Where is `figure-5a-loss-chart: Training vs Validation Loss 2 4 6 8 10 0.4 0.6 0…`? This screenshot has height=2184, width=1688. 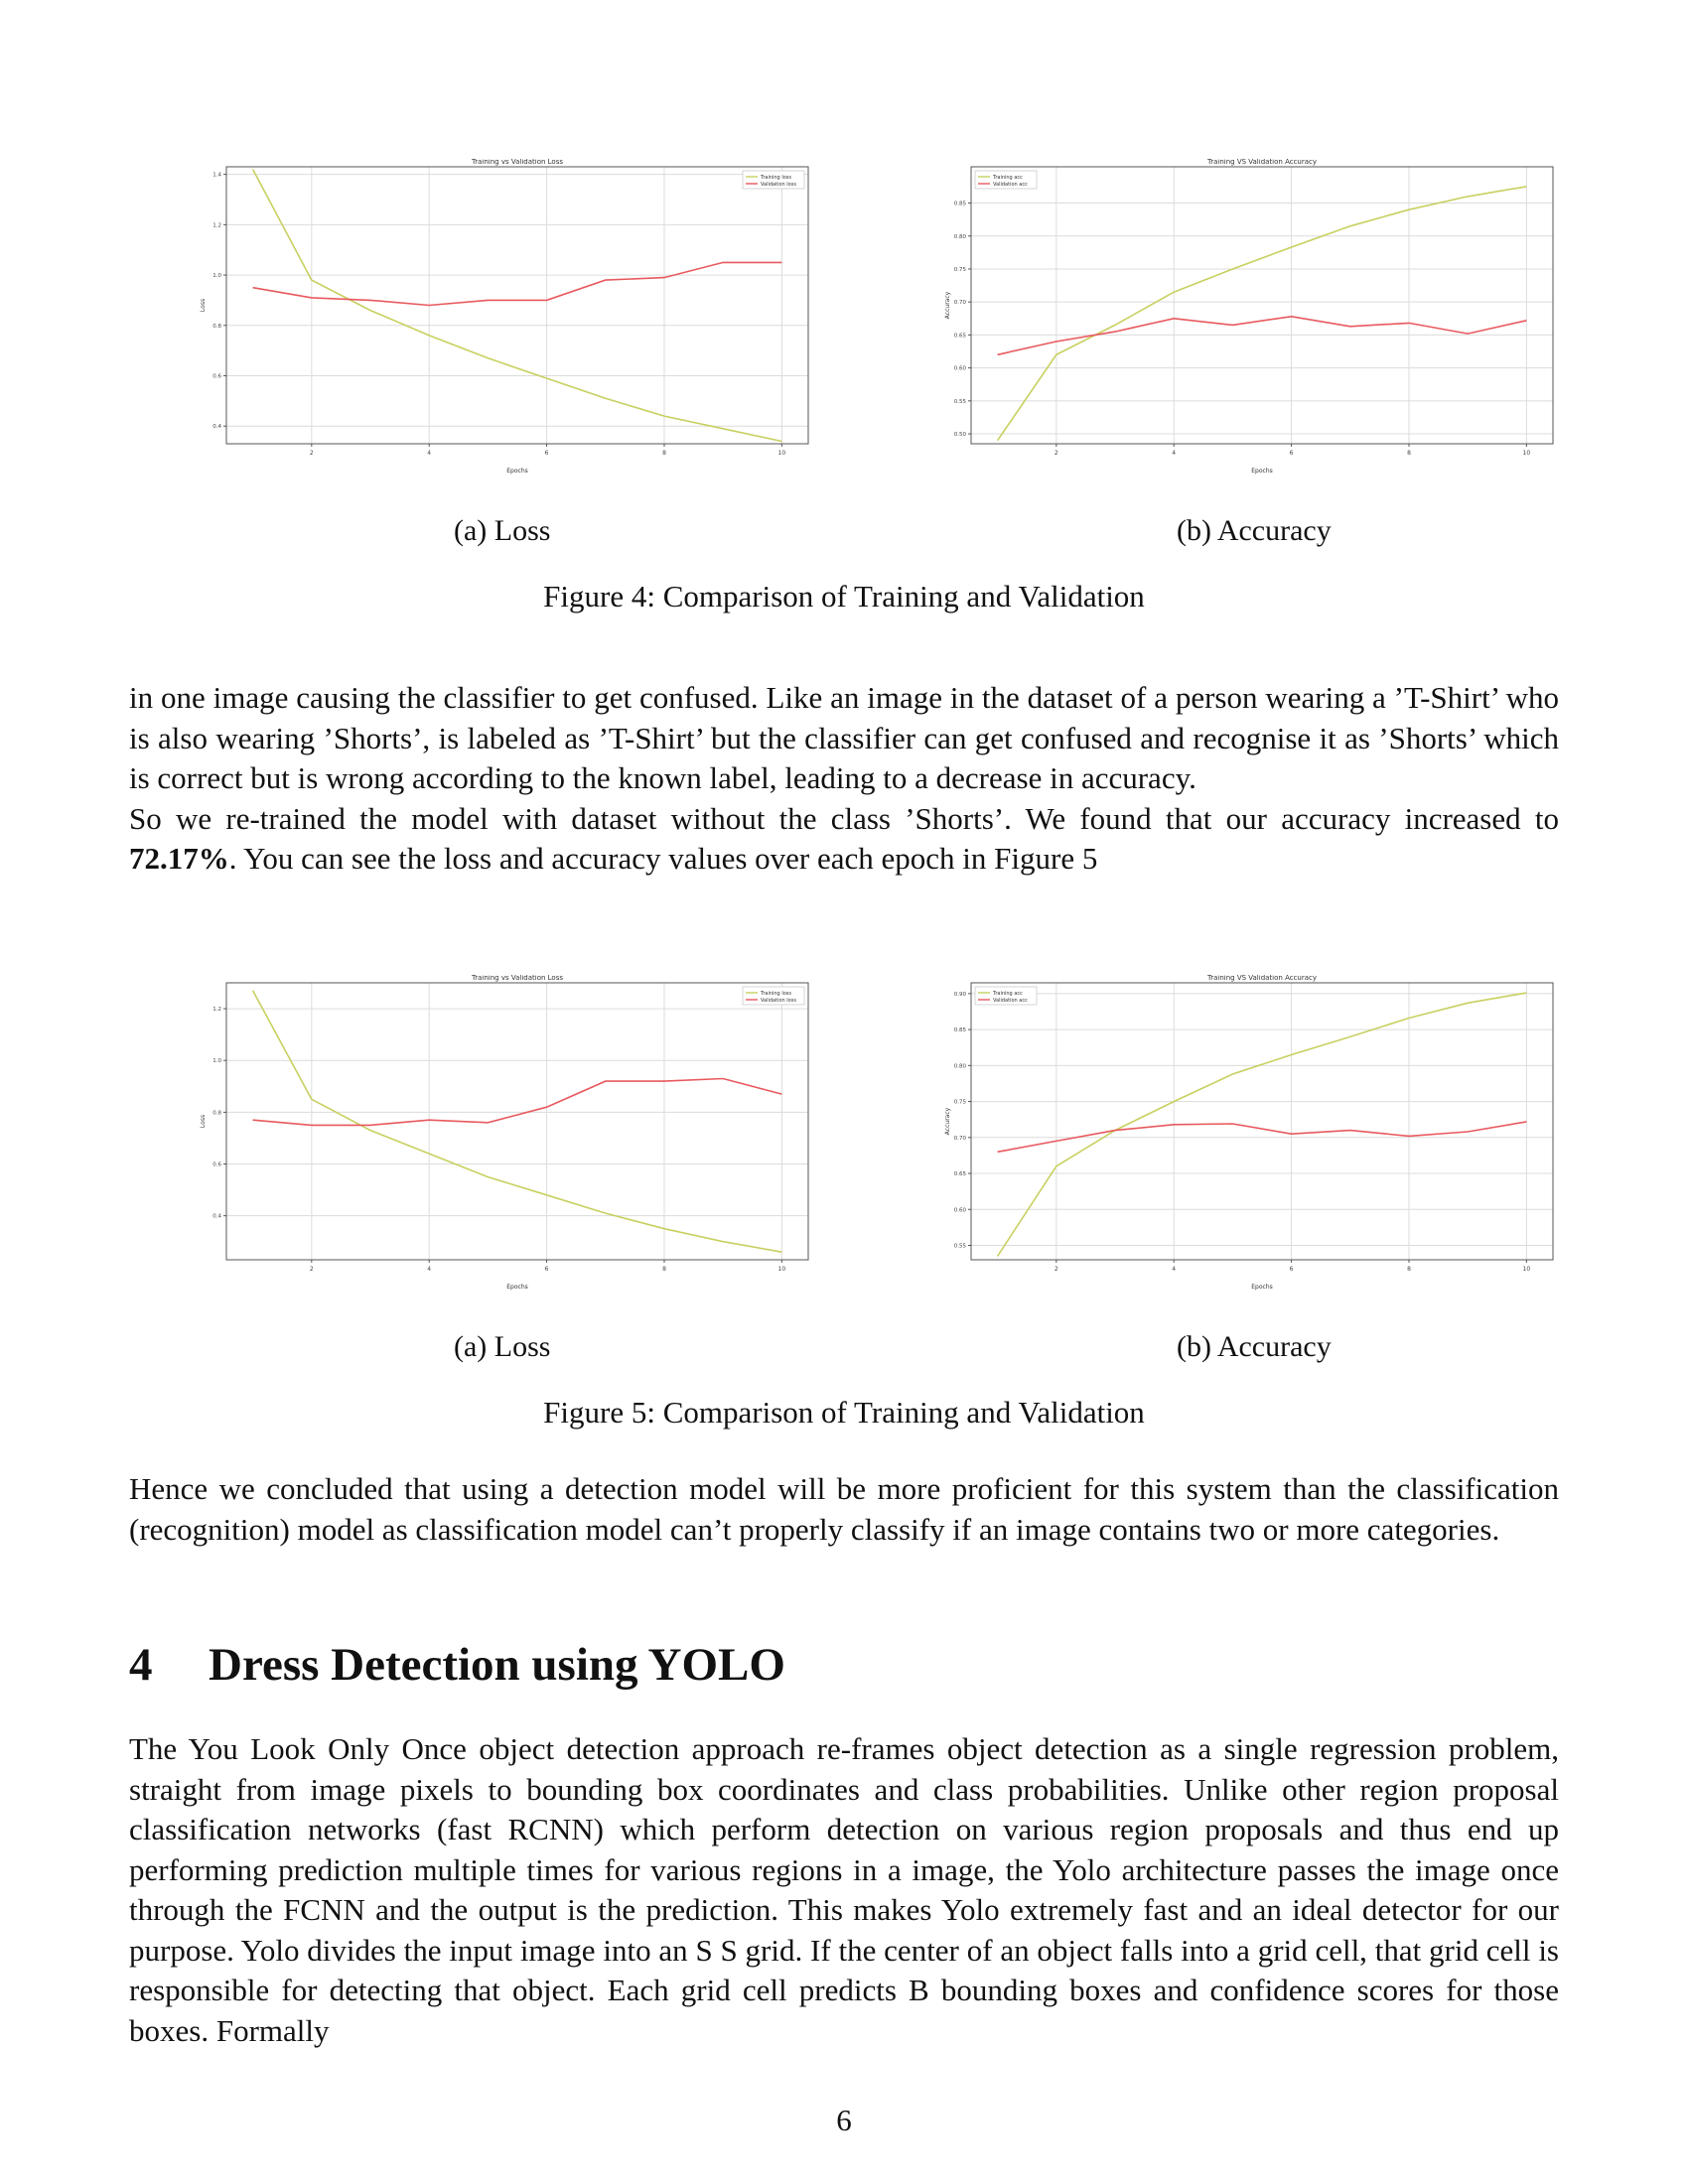 figure-5a-loss-chart: Training vs Validation Loss 2 4 6 8 10 0.4 0.6 0… is located at coordinates (504, 1133).